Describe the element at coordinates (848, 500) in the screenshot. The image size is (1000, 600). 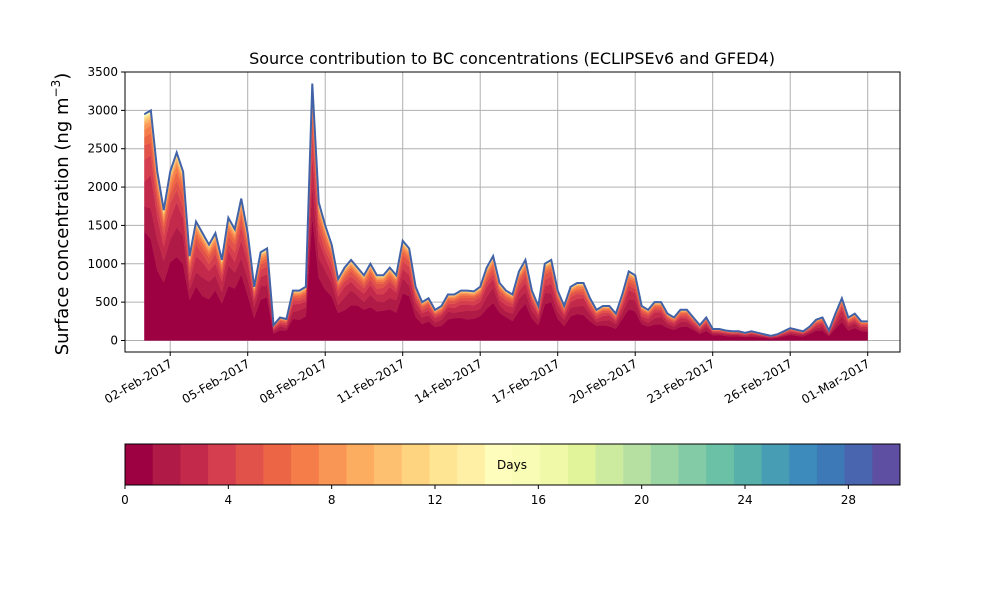
I see `colorbar-tick-label: 28` at that location.